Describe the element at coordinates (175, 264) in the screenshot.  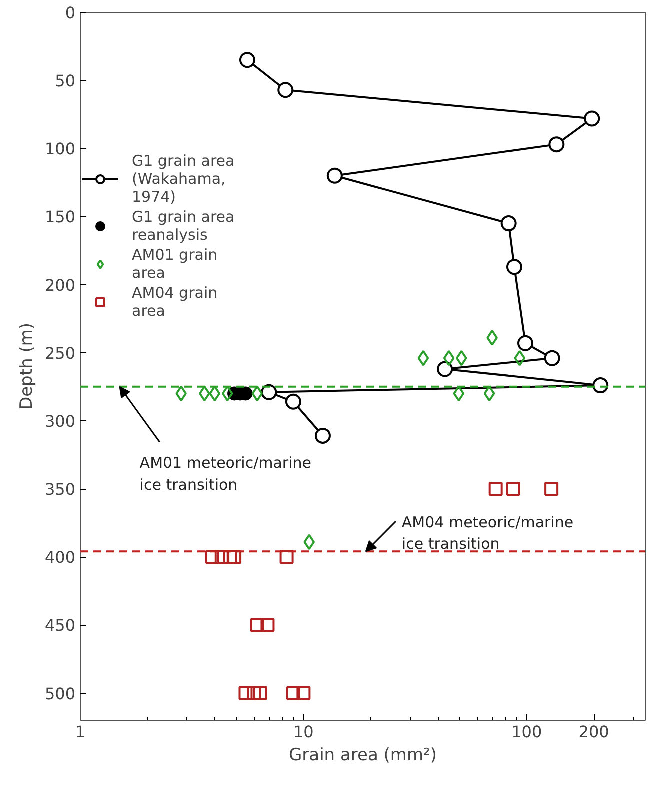
I see `legend-label: AM01 grain area` at that location.